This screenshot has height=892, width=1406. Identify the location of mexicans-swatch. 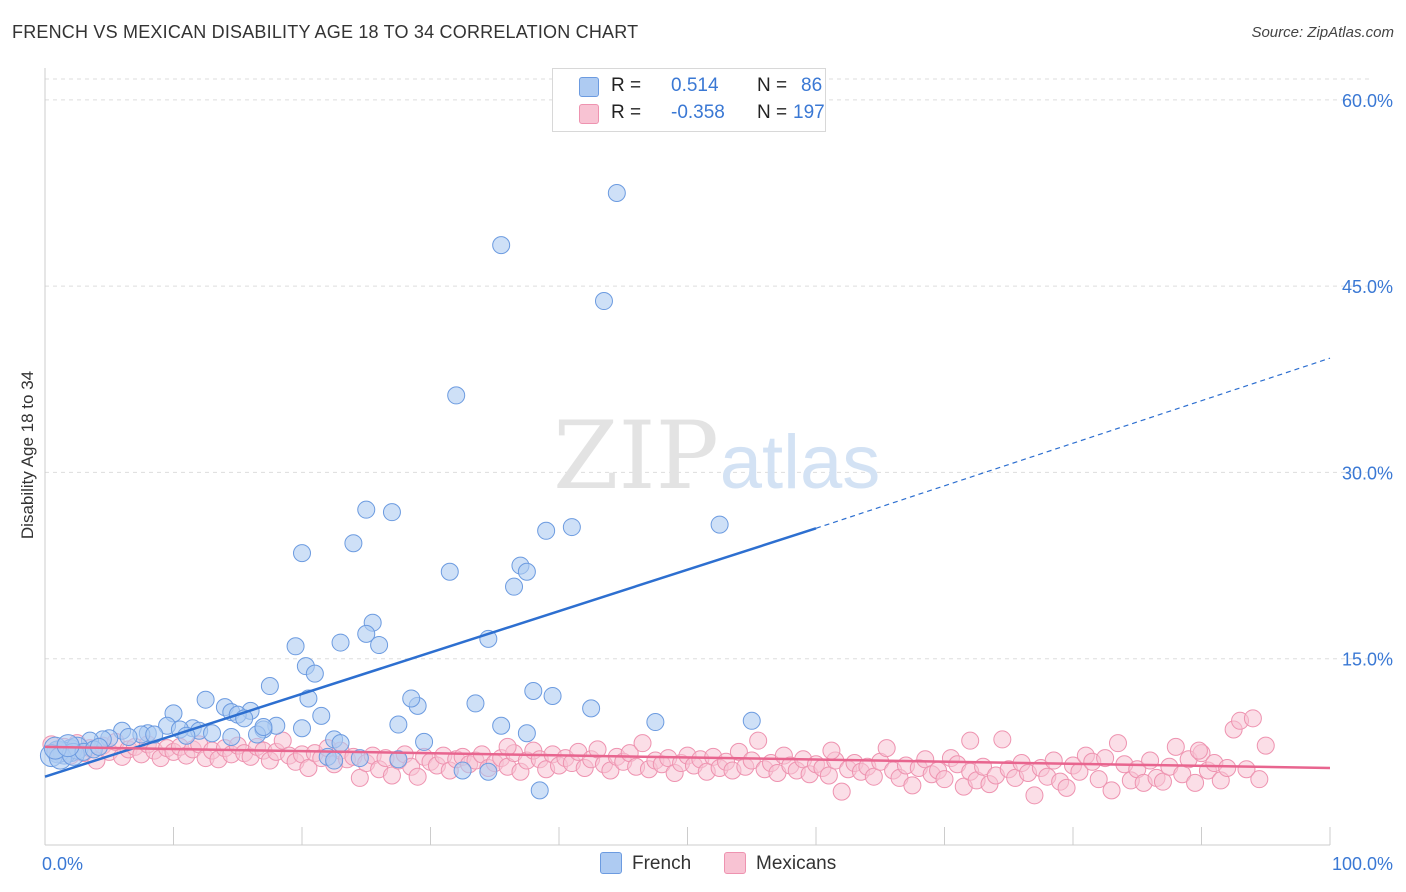
(589, 114).